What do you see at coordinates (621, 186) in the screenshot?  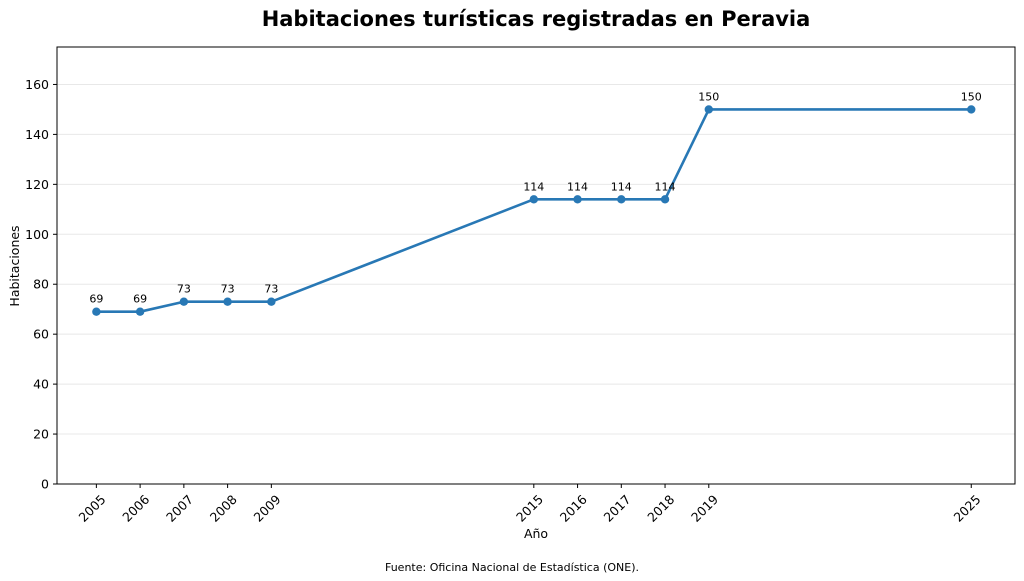 I see `data-label-7: 114` at bounding box center [621, 186].